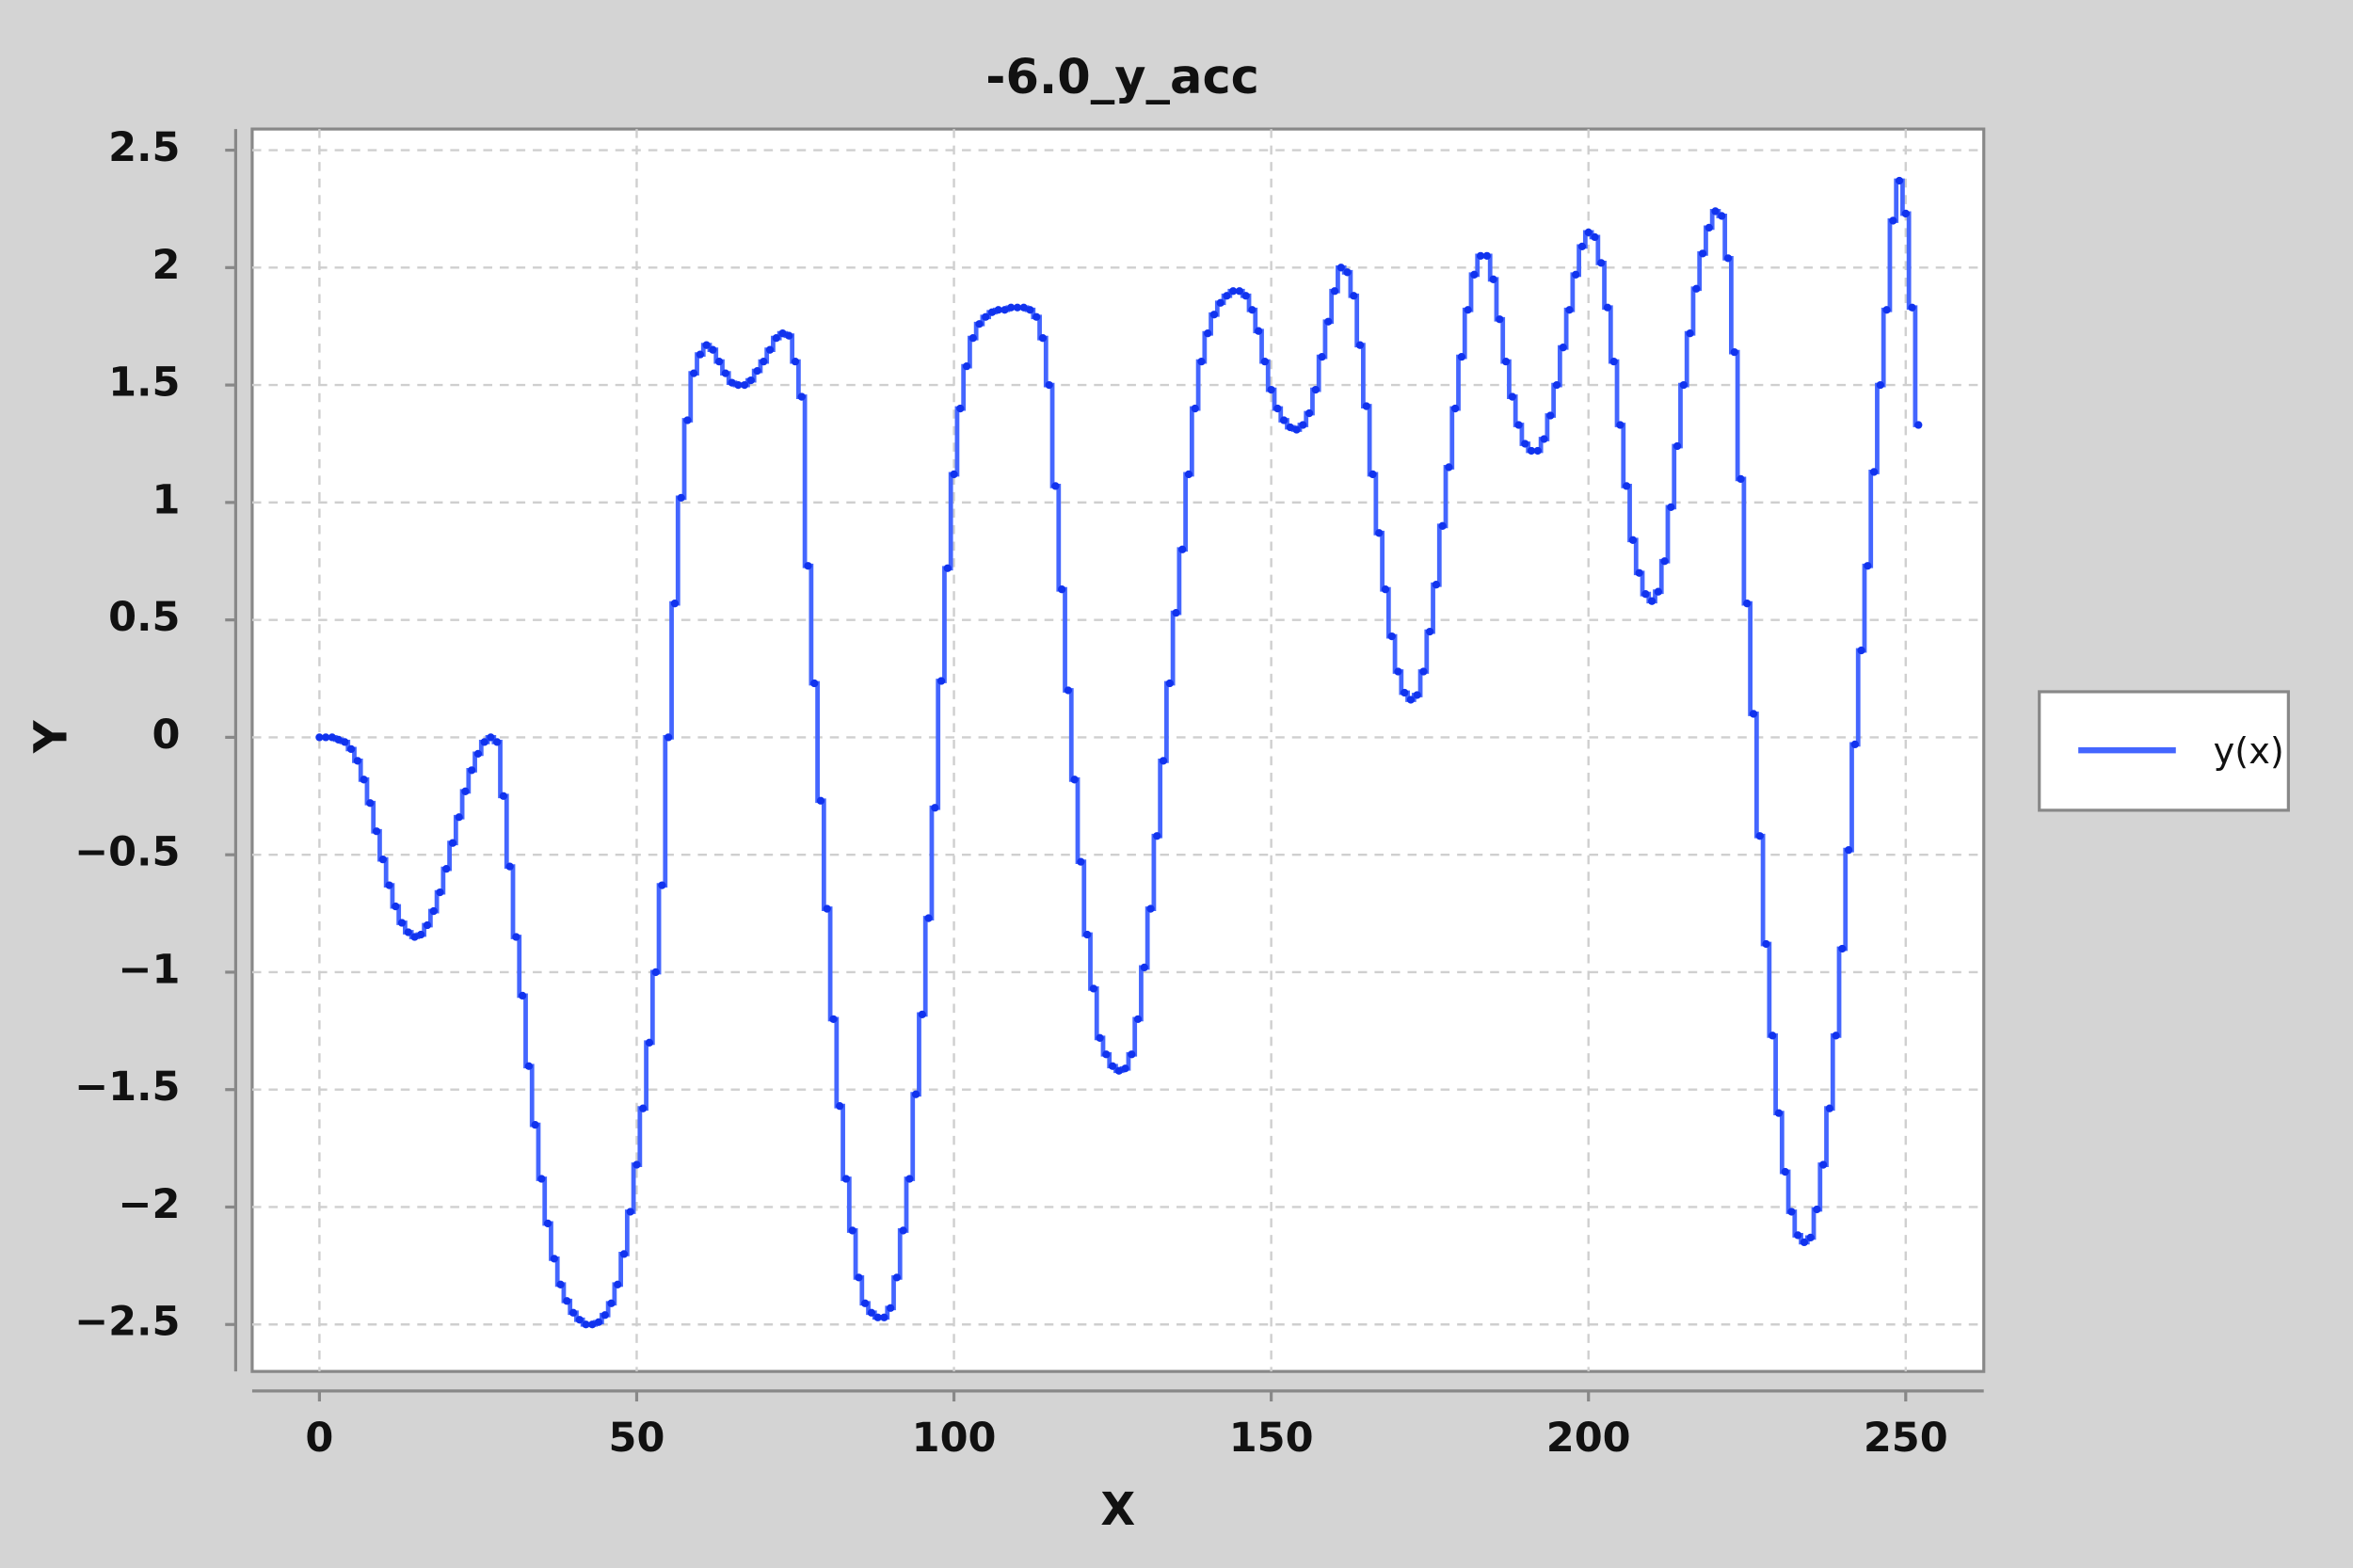 This screenshot has height=1568, width=2353. What do you see at coordinates (319, 1438) in the screenshot?
I see `x-tick-label: 0` at bounding box center [319, 1438].